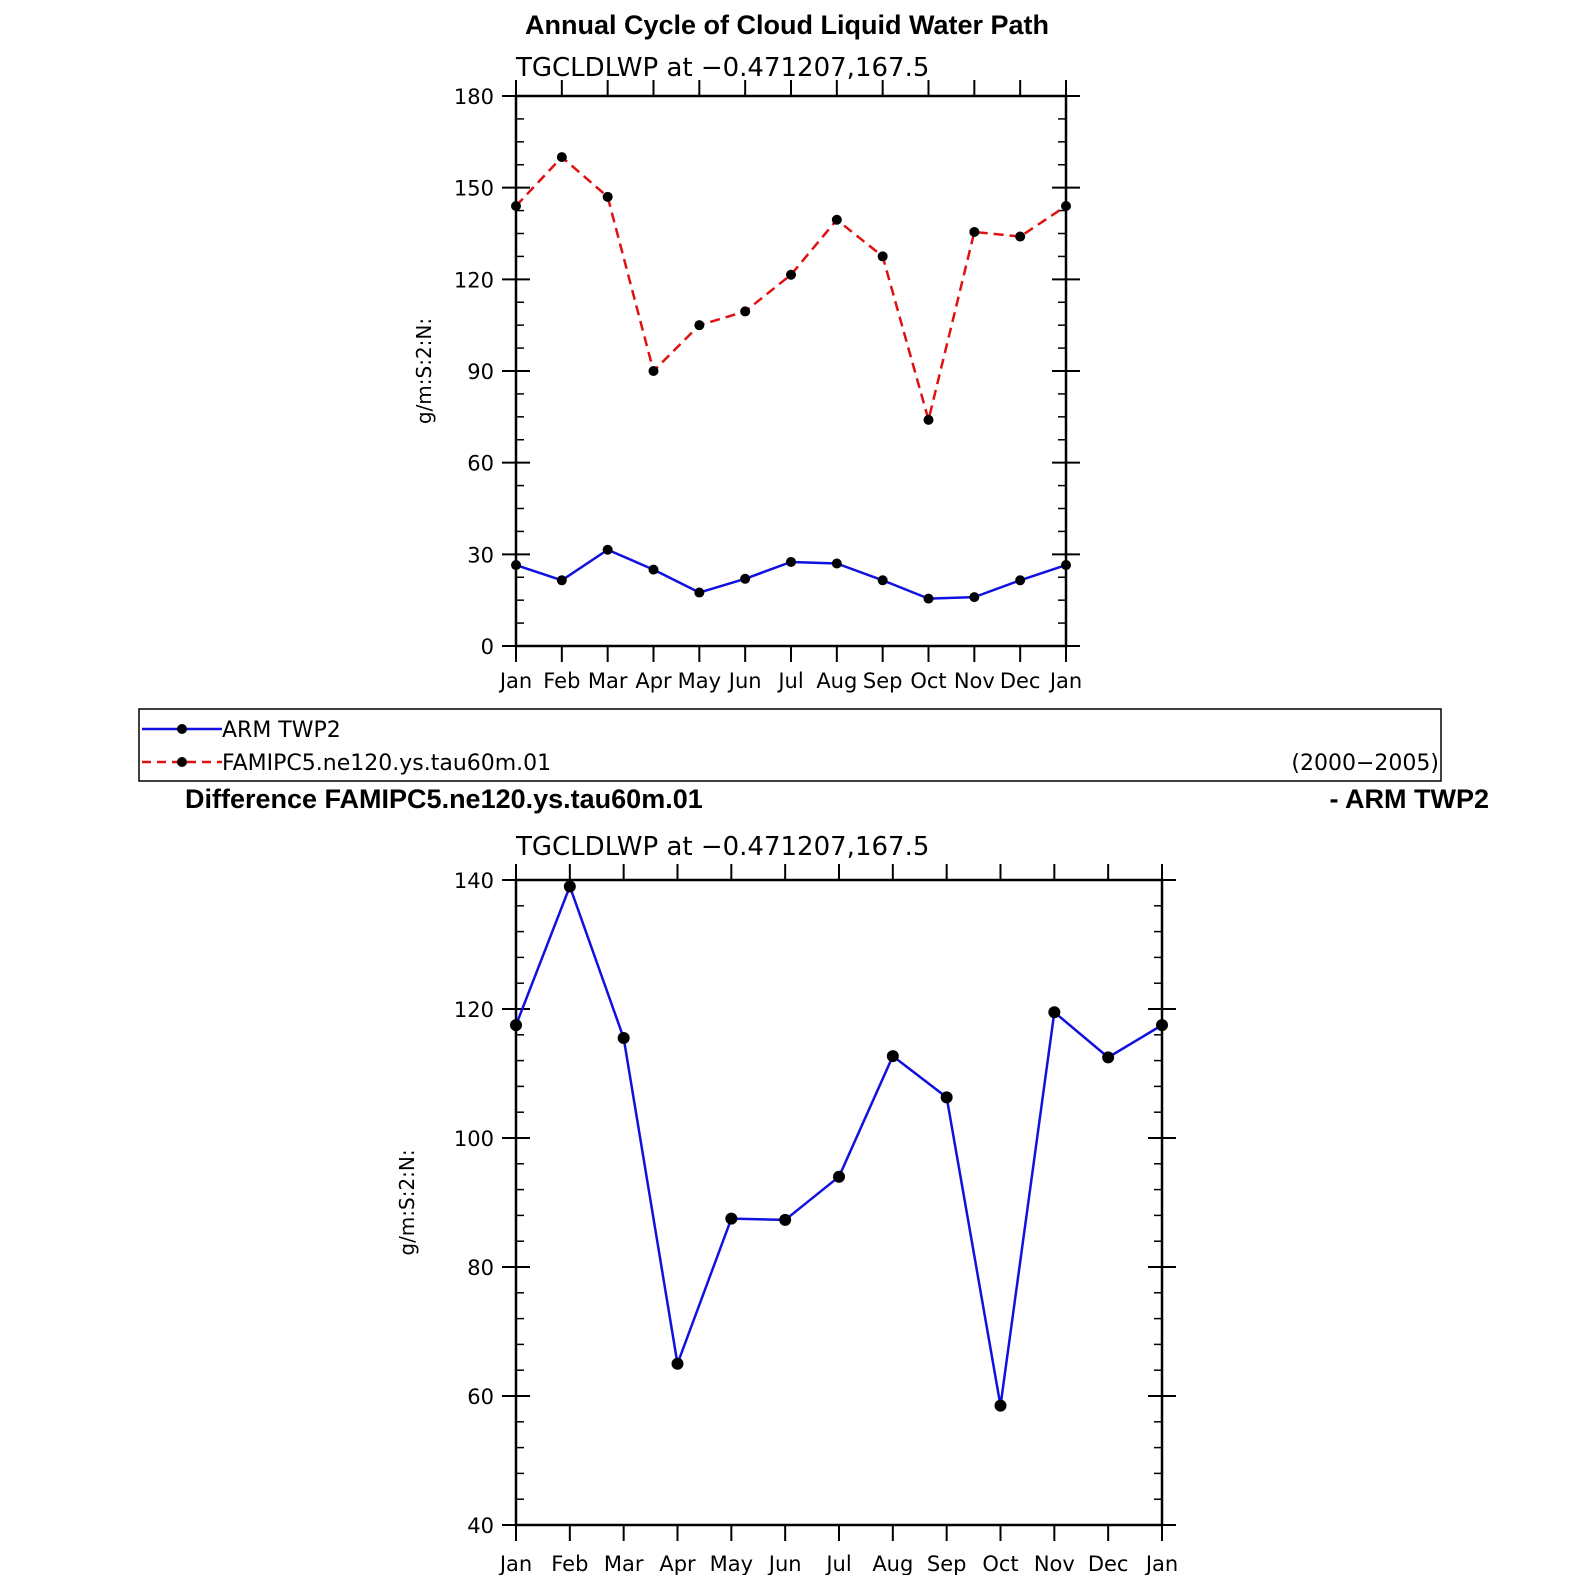 The width and height of the screenshot is (1575, 1575). I want to click on legend-marker-model, so click(182, 762).